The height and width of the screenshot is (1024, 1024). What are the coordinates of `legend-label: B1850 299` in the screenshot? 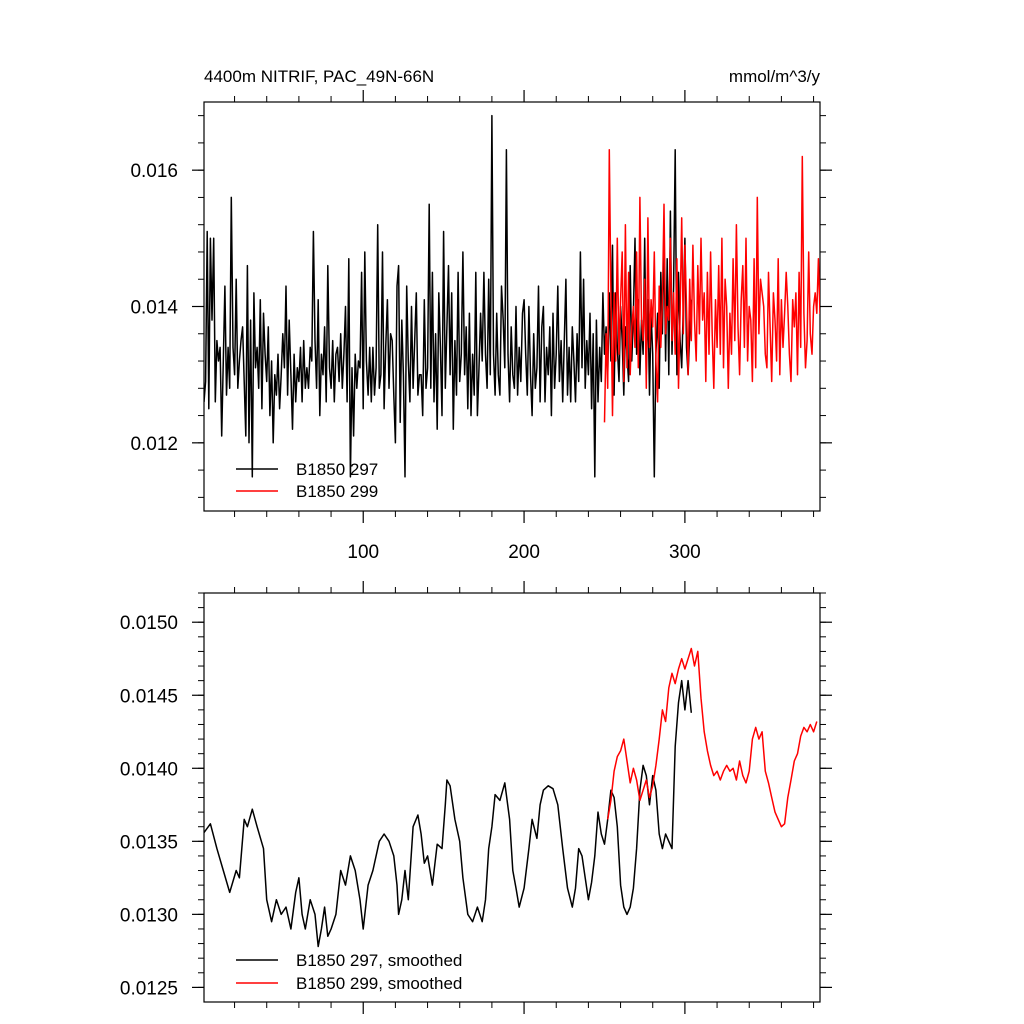 It's located at (337, 491).